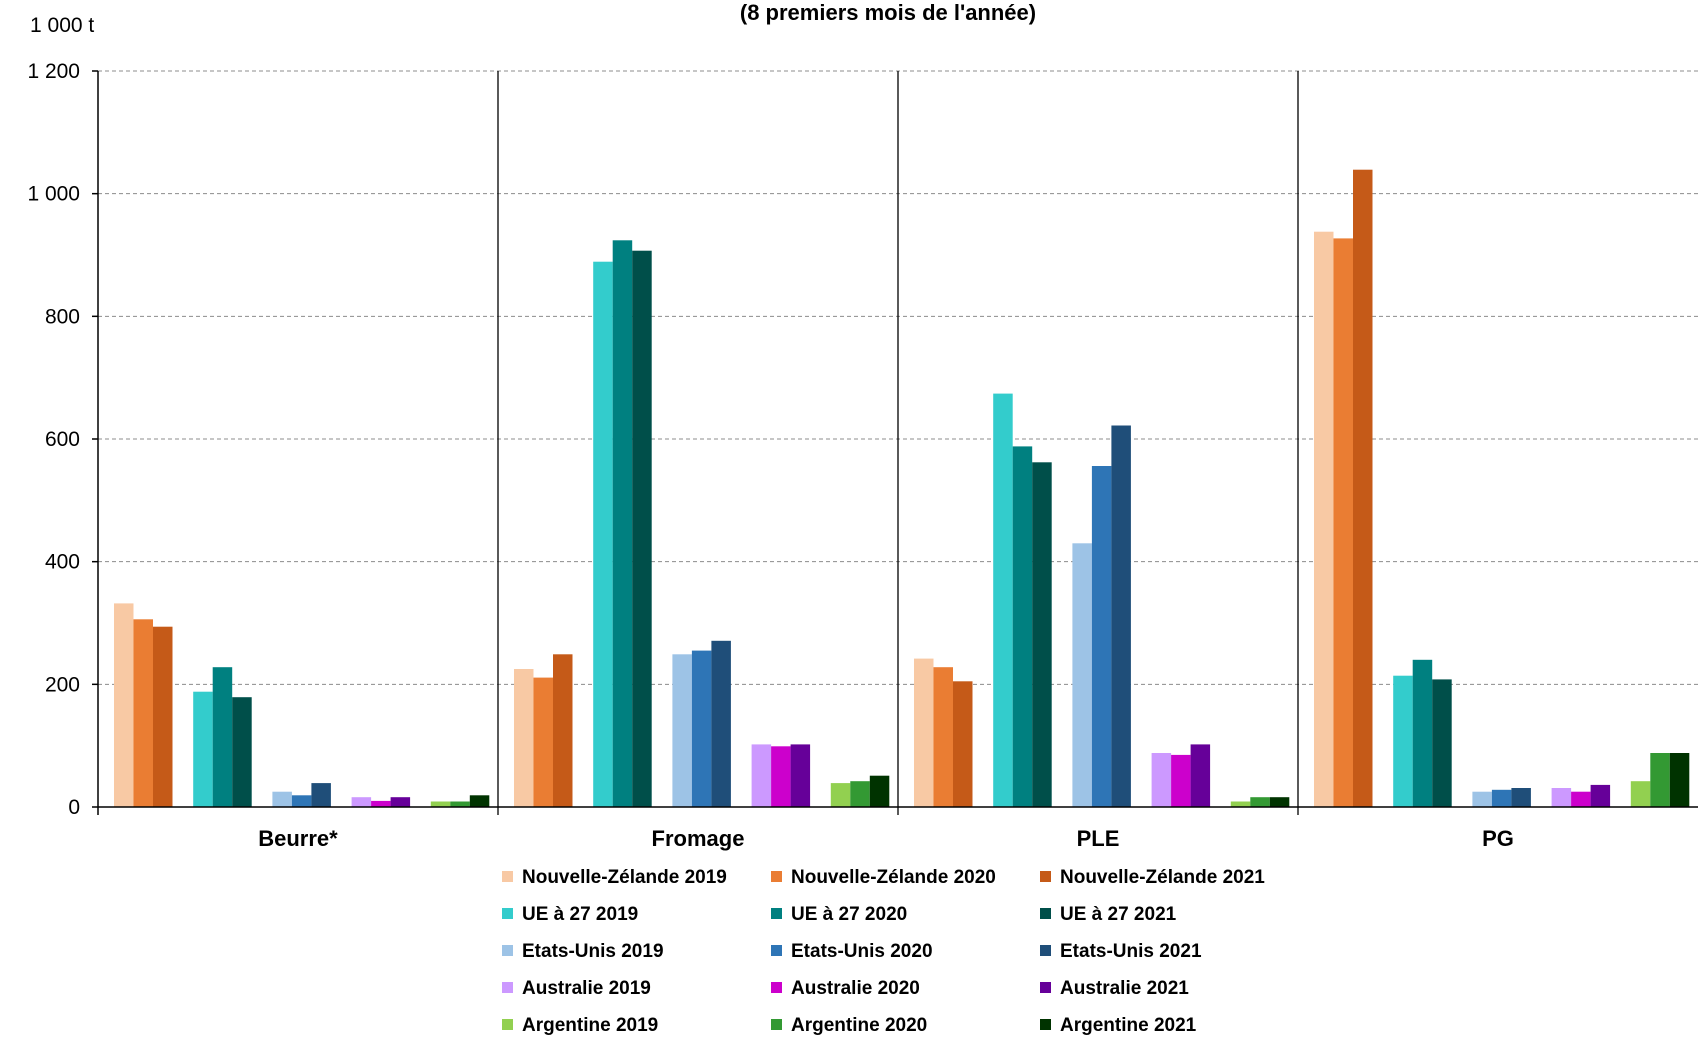 This screenshot has height=1045, width=1698. I want to click on legend-label: UE à 27 2019, so click(580, 914).